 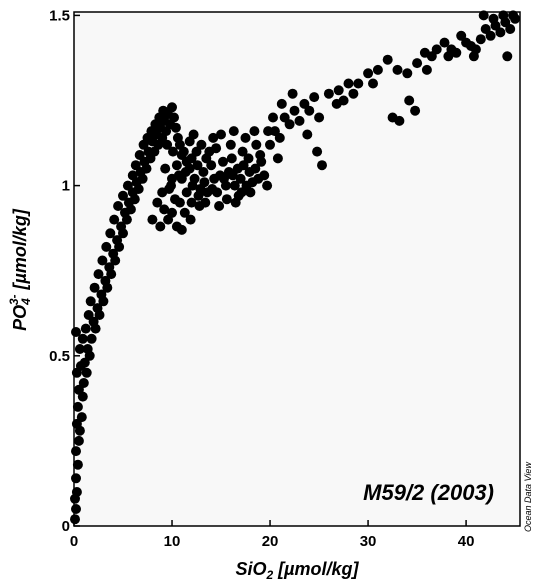 I want to click on y-axis-title-sup: 3-, so click(x=14, y=299).